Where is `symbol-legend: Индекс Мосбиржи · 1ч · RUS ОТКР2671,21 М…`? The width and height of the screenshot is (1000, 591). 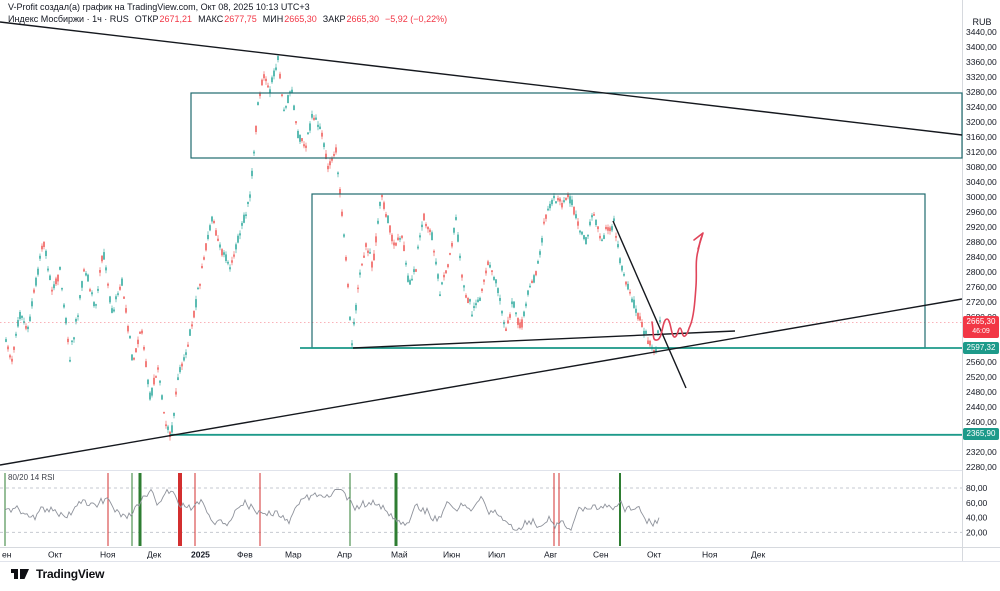
symbol-legend: Индекс Мосбиржи · 1ч · RUS ОТКР2671,21 М… is located at coordinates (227, 19).